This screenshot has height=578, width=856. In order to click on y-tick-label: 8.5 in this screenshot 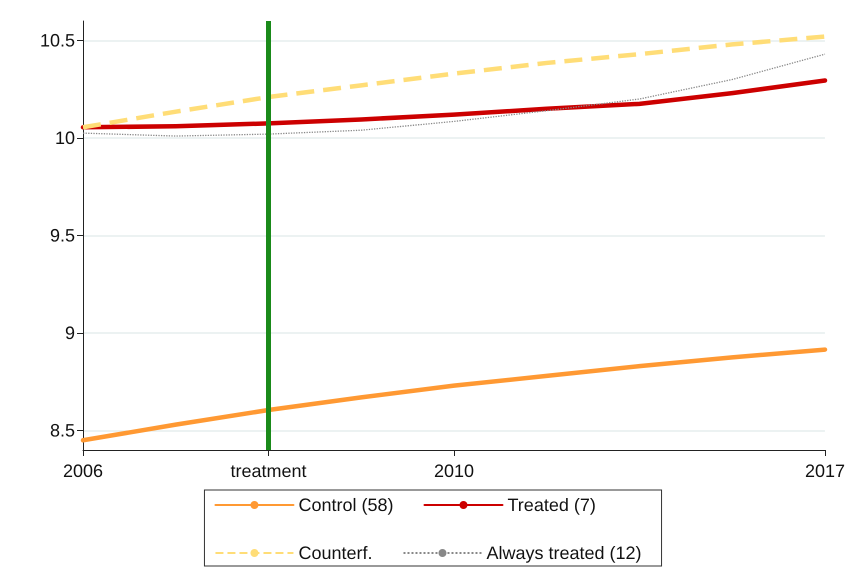, I will do `click(62, 430)`.